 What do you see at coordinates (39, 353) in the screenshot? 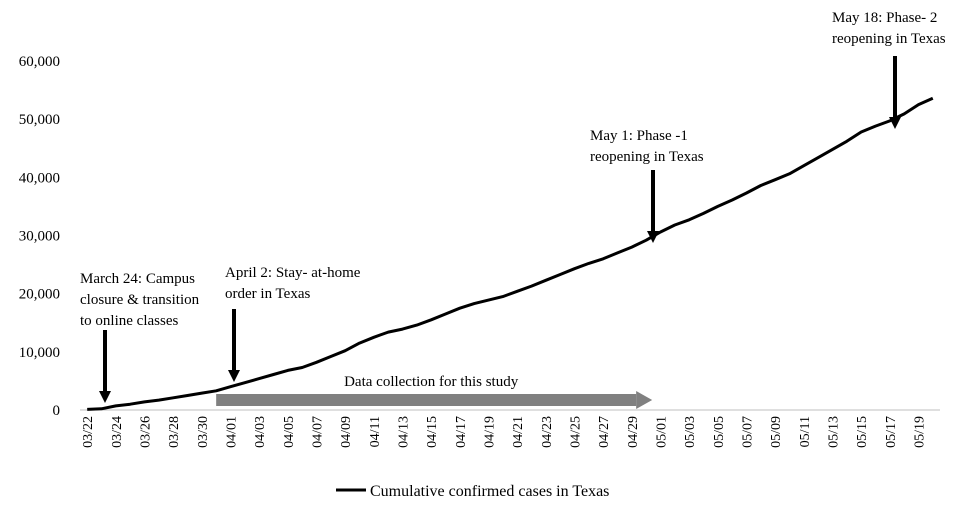
I see `y-tick-label: 10,000` at bounding box center [39, 353].